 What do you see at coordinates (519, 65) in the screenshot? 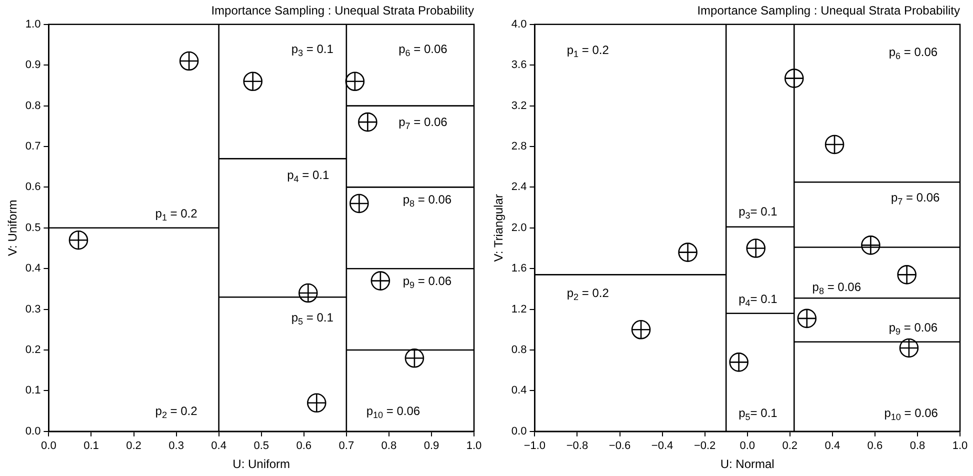
I see `y-tick-label: 3.6` at bounding box center [519, 65].